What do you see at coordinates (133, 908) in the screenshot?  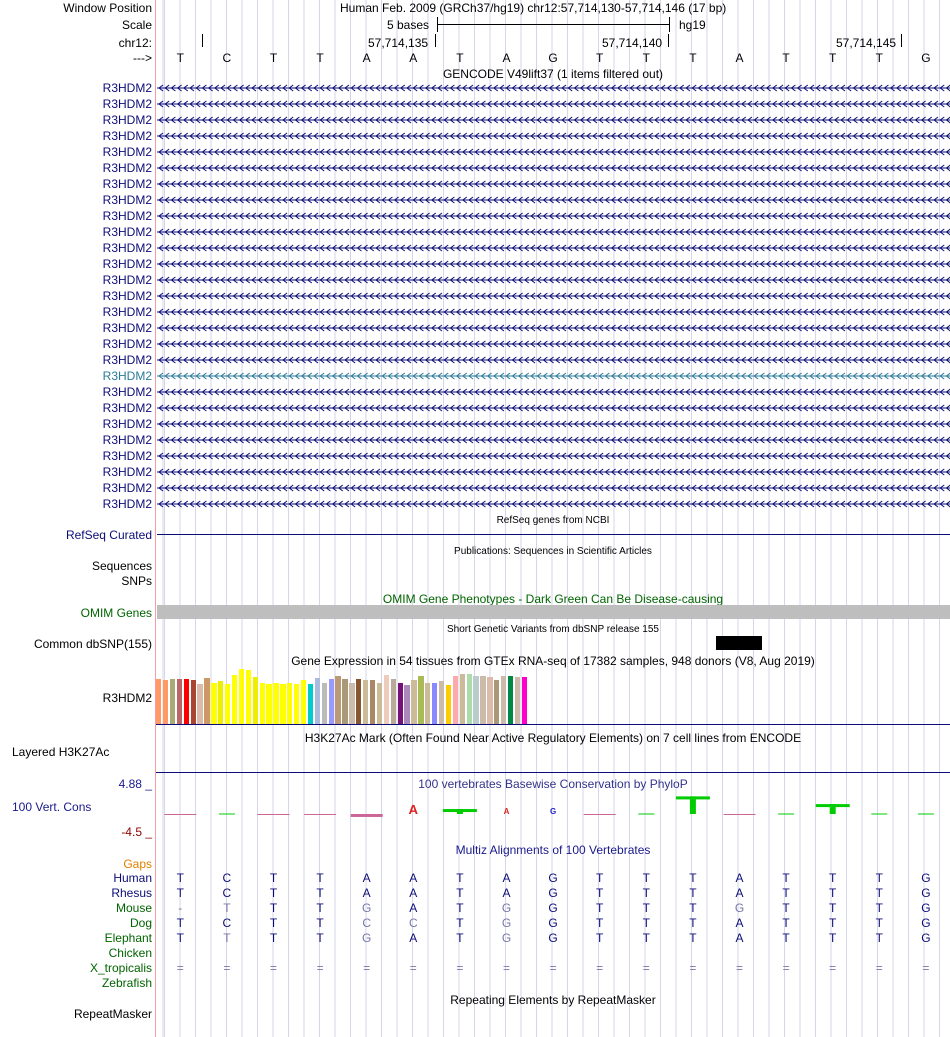 I see `multiz-species-label: Mouse` at bounding box center [133, 908].